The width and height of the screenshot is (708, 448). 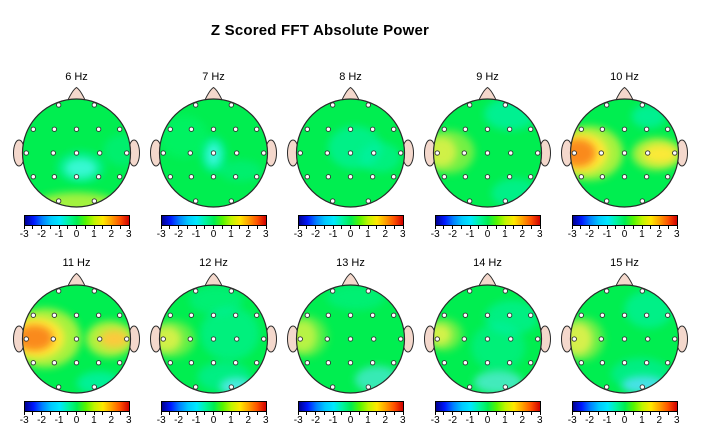 I want to click on colorbar-gradient, so click(x=350, y=406).